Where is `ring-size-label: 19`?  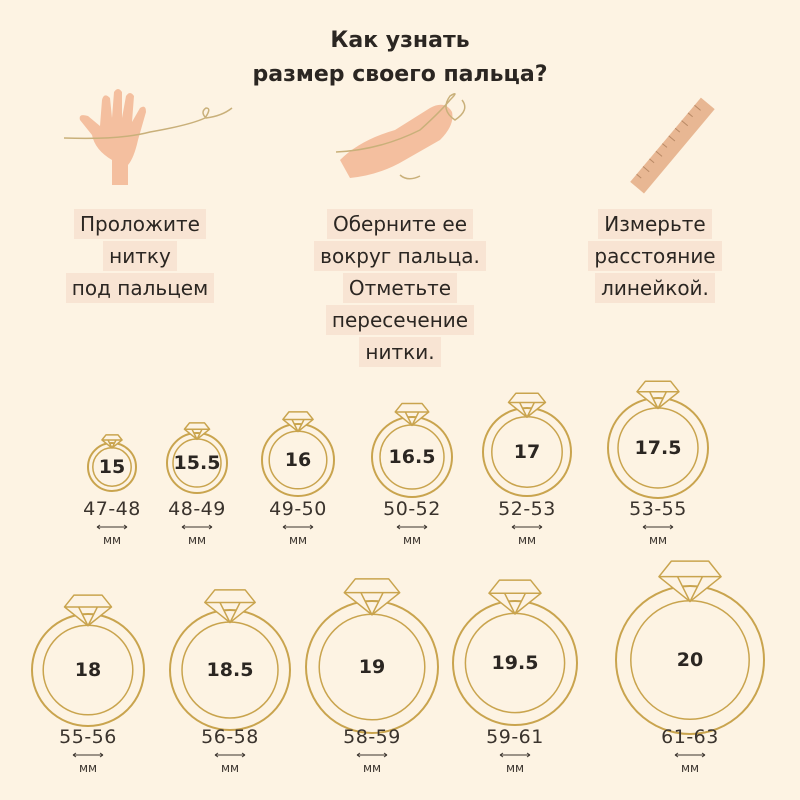 ring-size-label: 19 is located at coordinates (372, 667).